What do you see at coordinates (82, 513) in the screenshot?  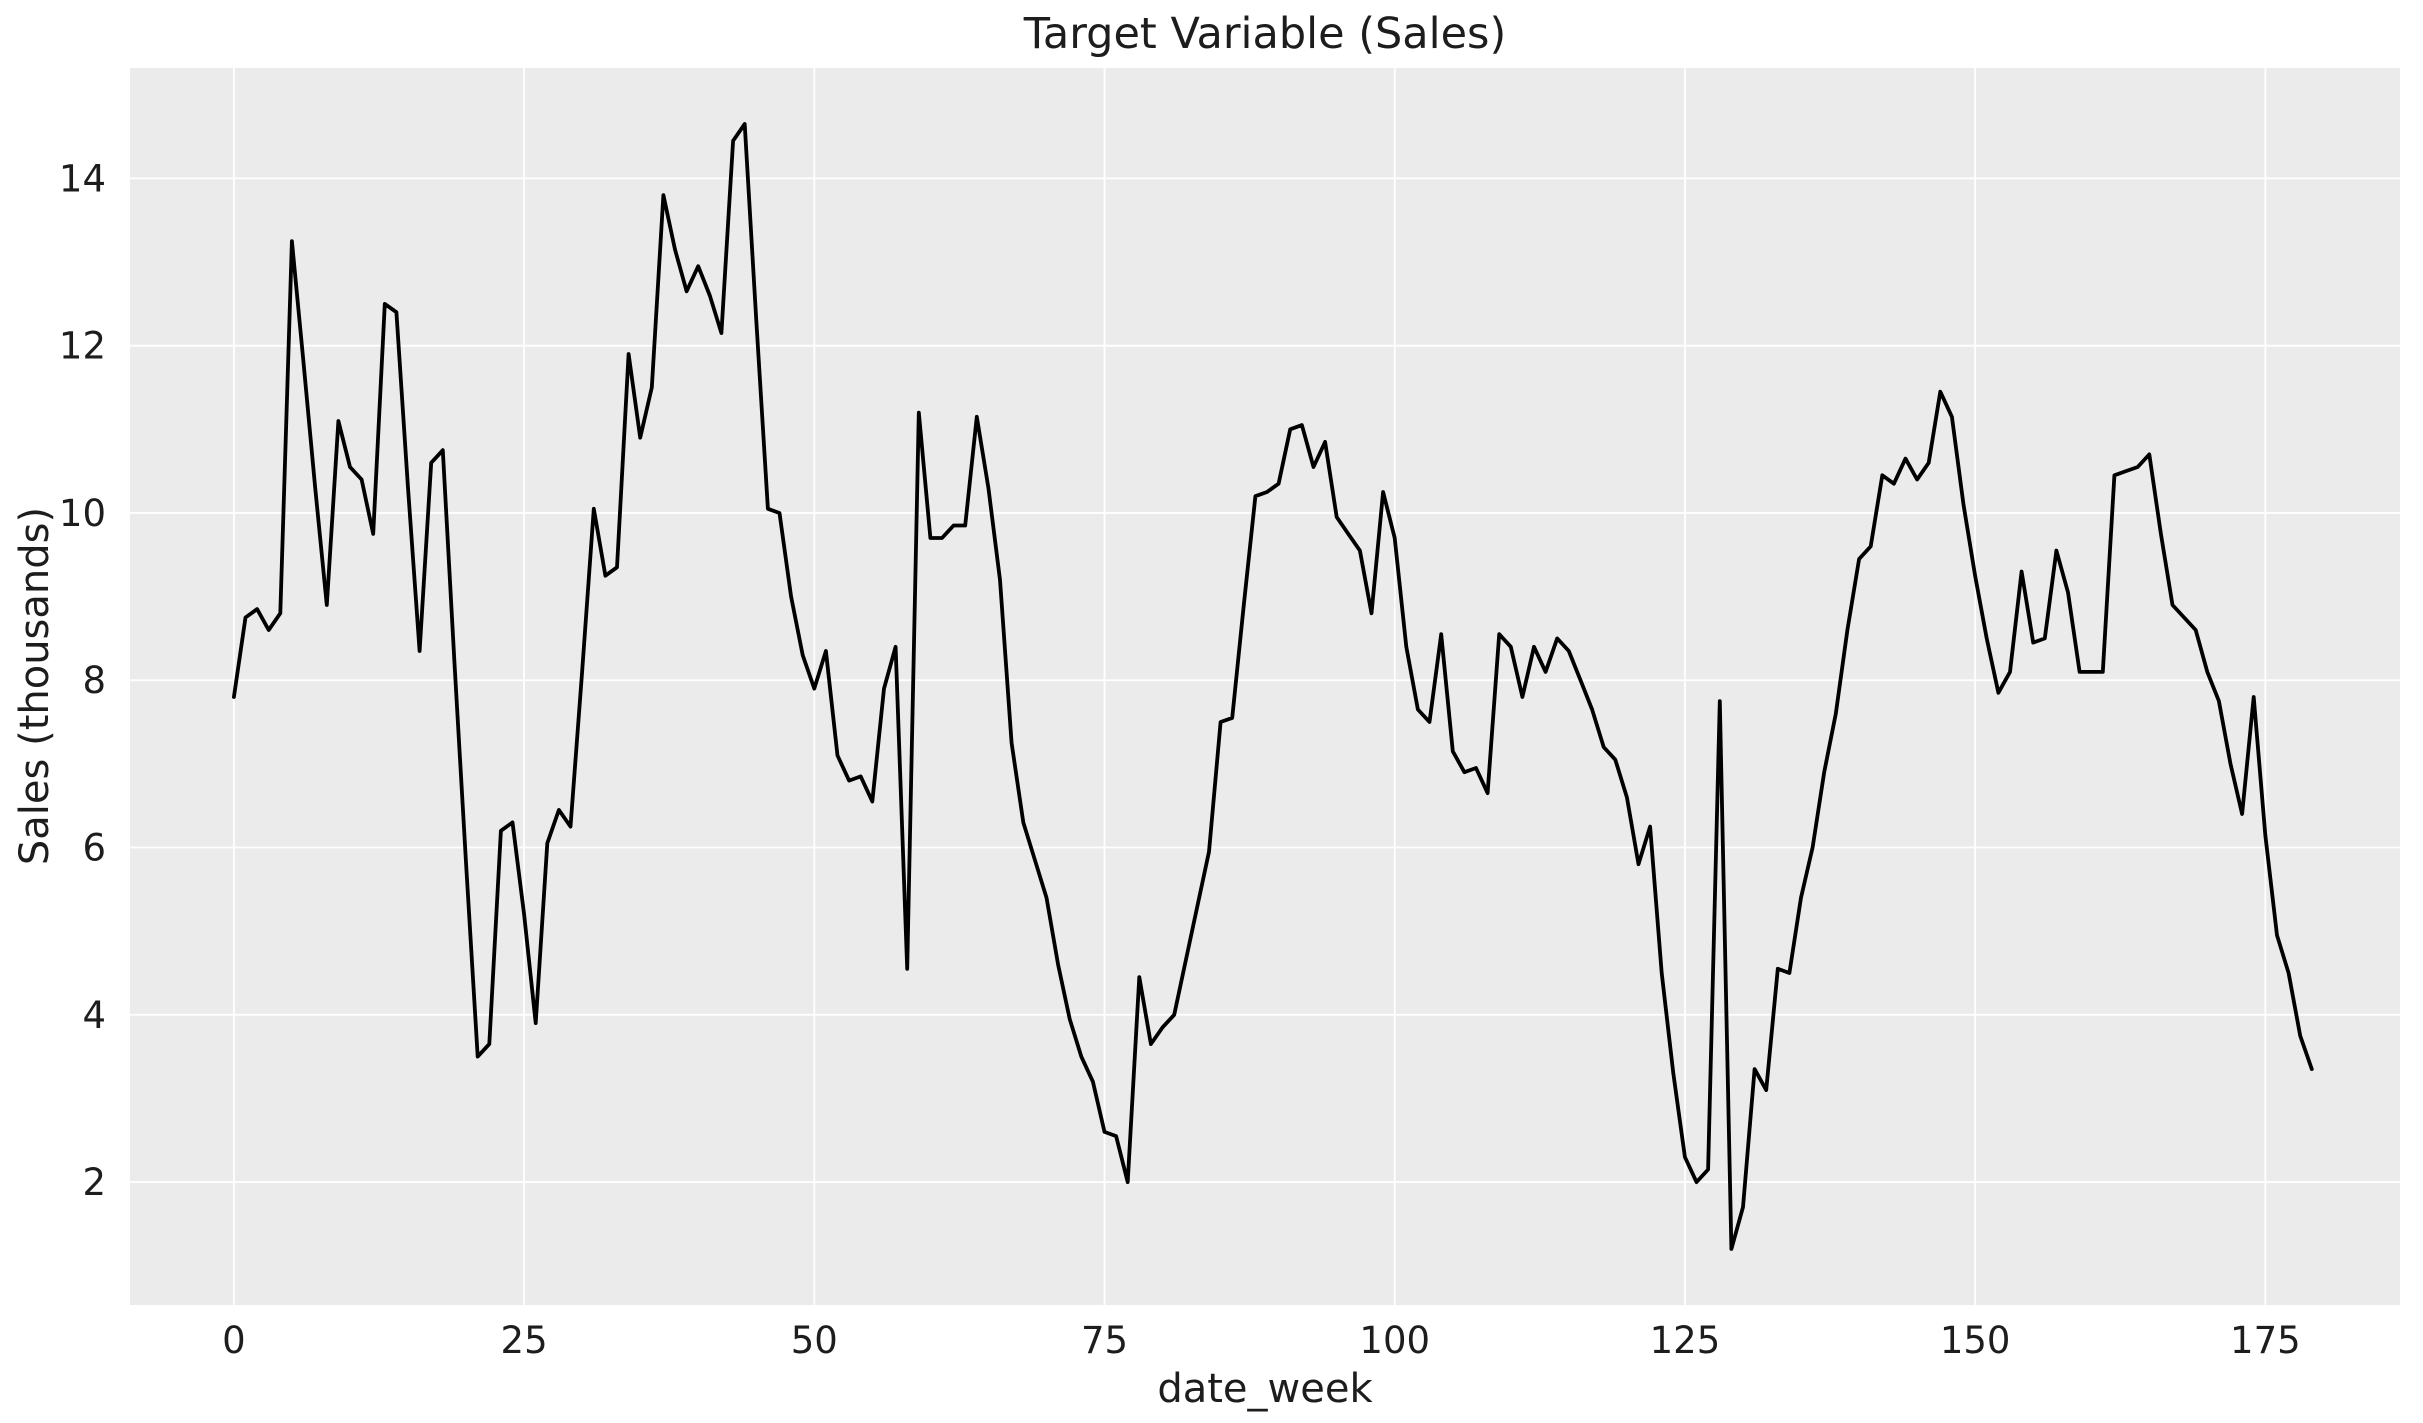 I see `y-tick-label: 10` at bounding box center [82, 513].